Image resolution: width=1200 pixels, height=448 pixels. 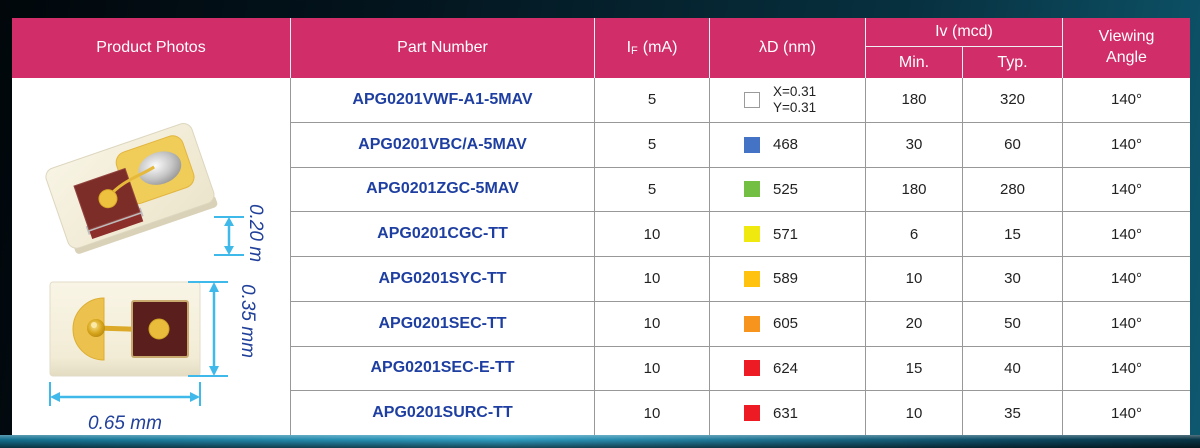 What do you see at coordinates (125, 329) in the screenshot?
I see `led-package-top` at bounding box center [125, 329].